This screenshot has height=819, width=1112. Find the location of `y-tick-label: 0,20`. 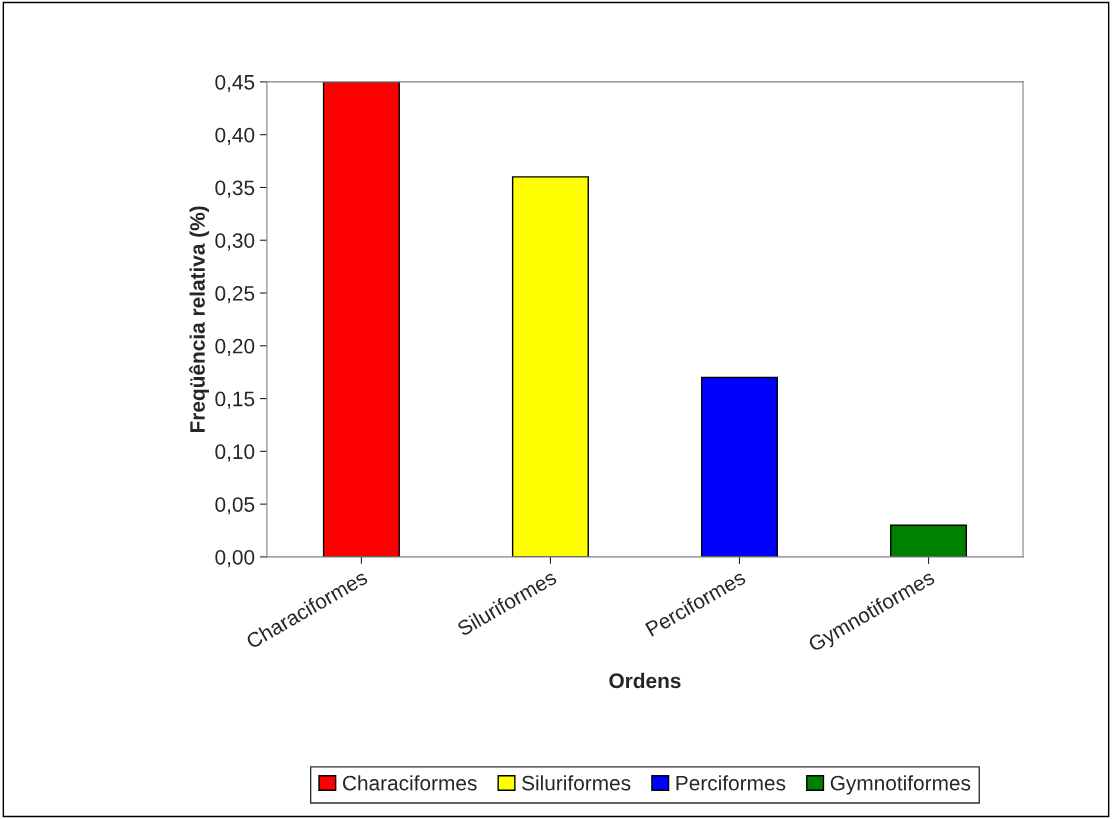

y-tick-label: 0,20 is located at coordinates (235, 347).